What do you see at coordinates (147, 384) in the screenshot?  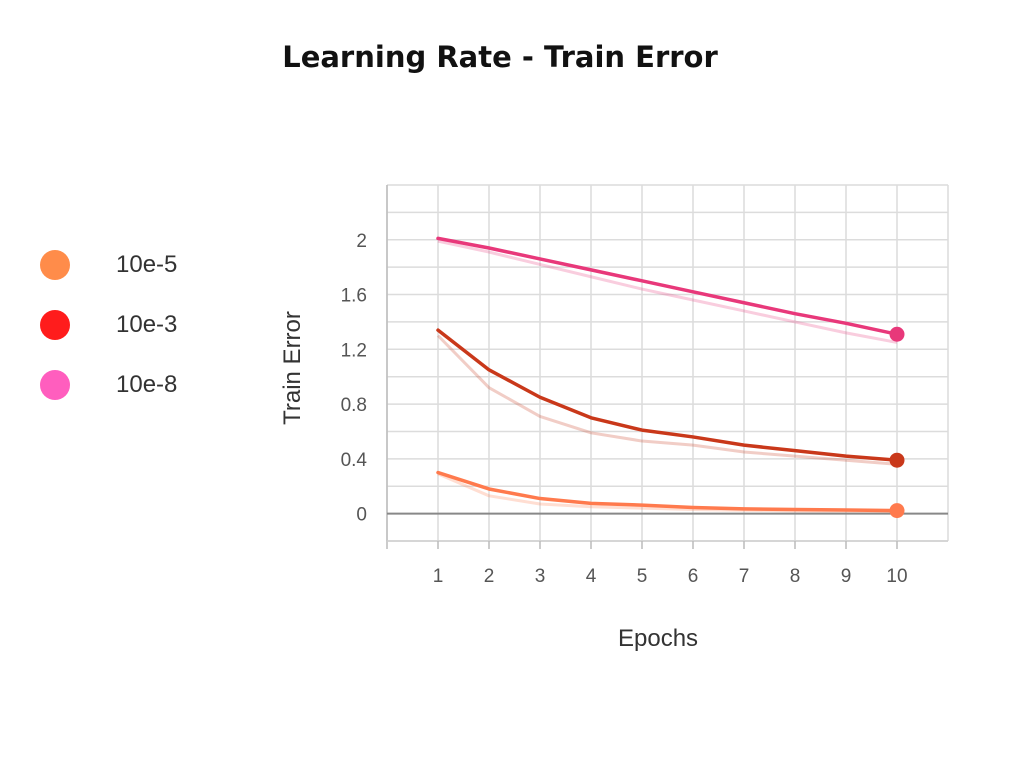 I see `legend-label-10e-8: 10e-8` at bounding box center [147, 384].